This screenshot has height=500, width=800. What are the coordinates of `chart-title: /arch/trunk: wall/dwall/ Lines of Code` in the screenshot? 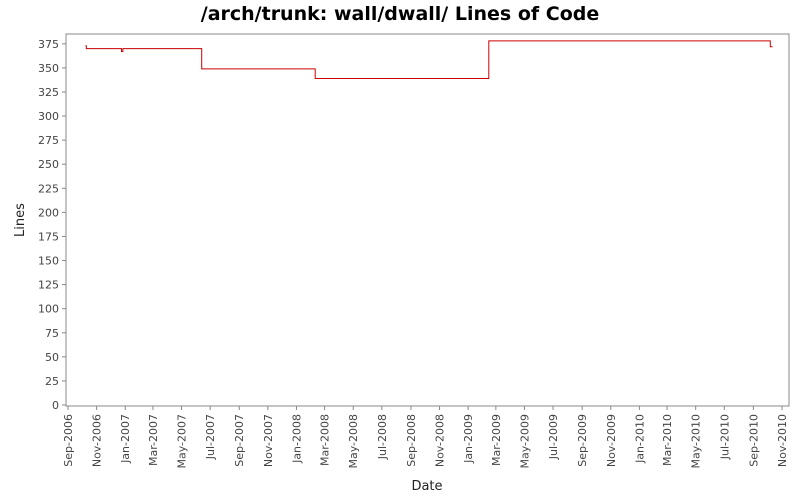 It's located at (400, 14).